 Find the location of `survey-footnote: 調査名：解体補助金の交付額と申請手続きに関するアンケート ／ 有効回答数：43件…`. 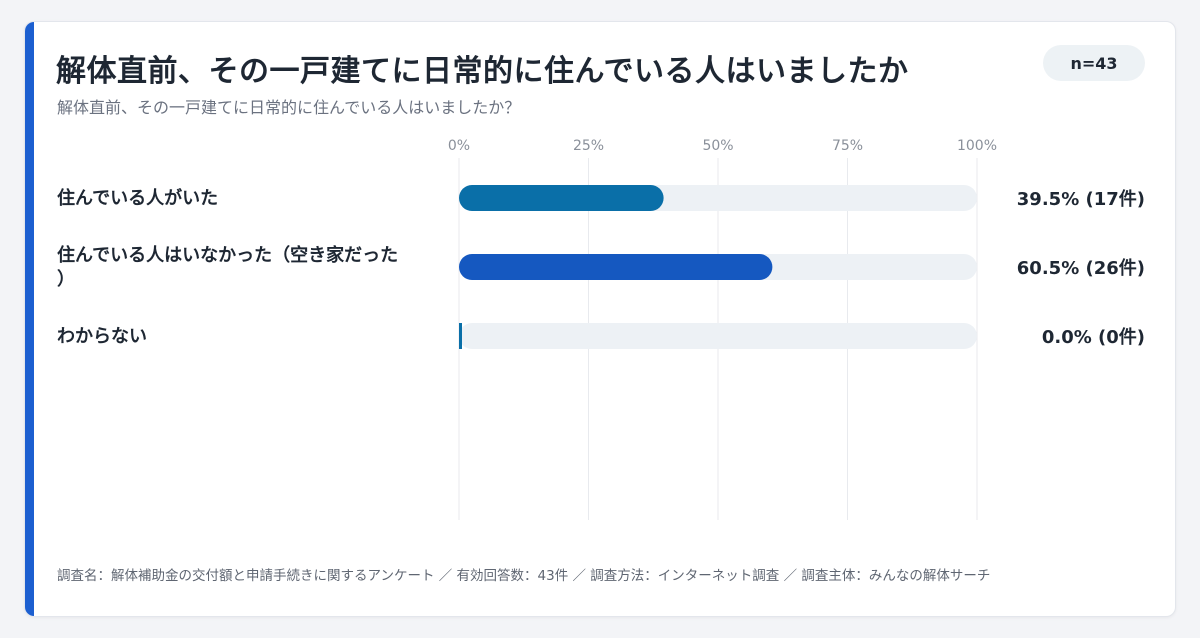

survey-footnote: 調査名：解体補助金の交付額と申請手続きに関するアンケート ／ 有効回答数：43件… is located at coordinates (524, 576).